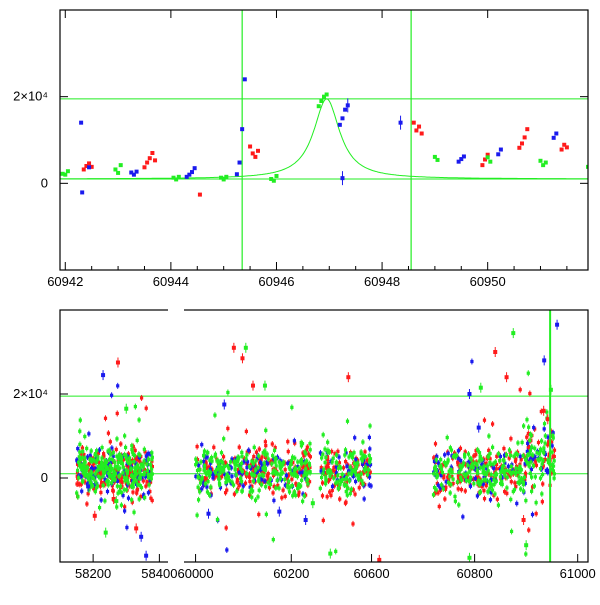  What do you see at coordinates (324, 139) in the screenshot?
I see `model-curve` at bounding box center [324, 139].